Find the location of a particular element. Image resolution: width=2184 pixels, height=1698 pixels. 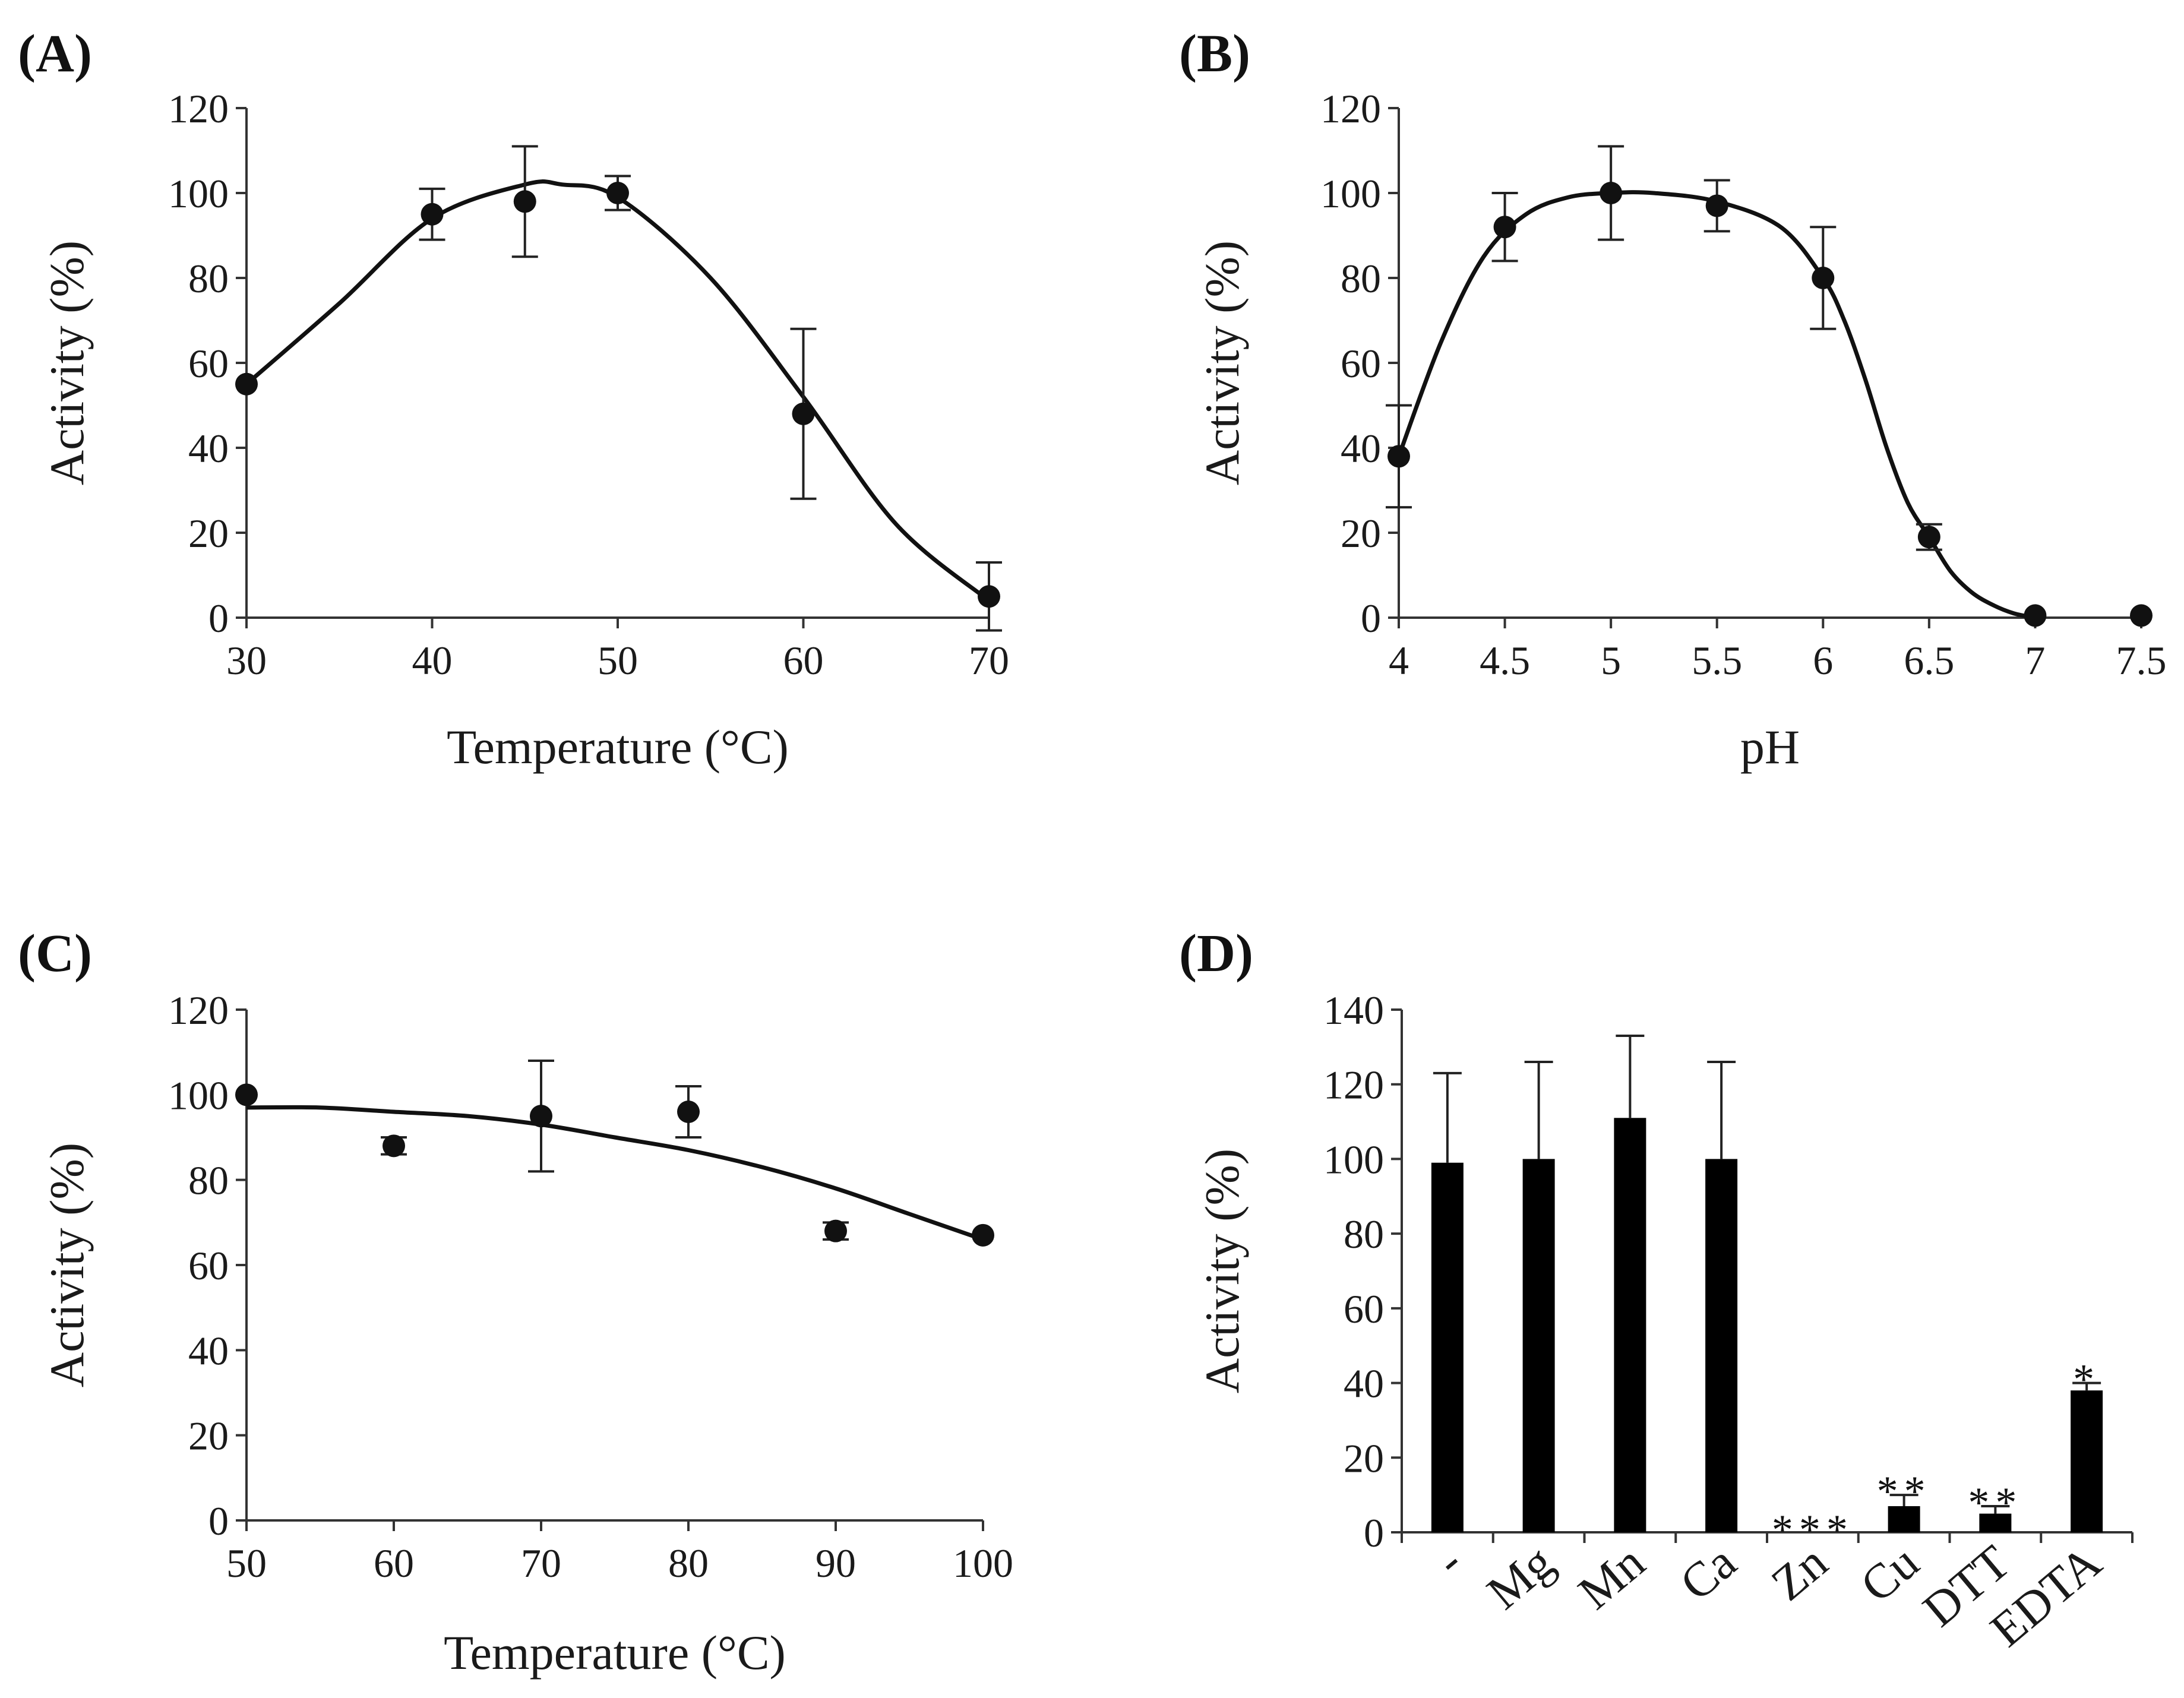

x-tick-label: 40 is located at coordinates (433, 660).